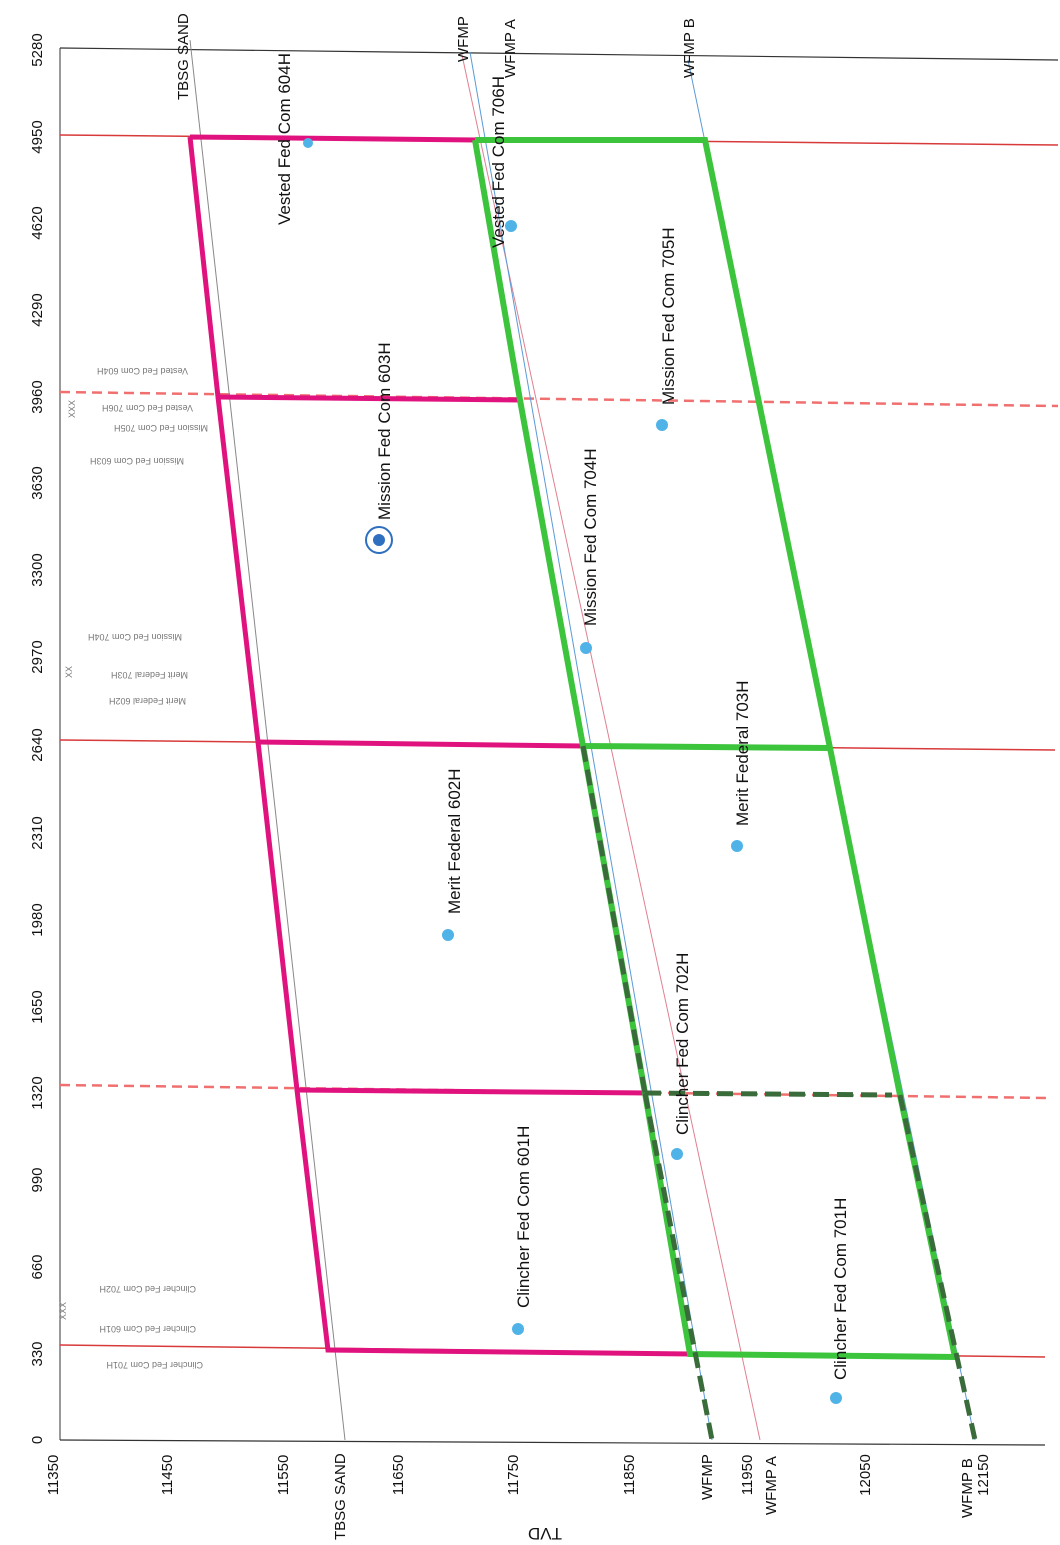  What do you see at coordinates (284, 139) in the screenshot?
I see `well-label-vested-604h: Vested Fed Com 604H` at bounding box center [284, 139].